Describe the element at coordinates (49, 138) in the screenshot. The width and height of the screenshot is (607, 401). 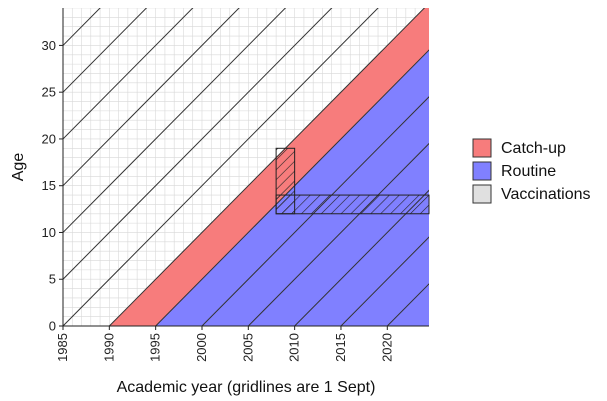
I see `y-tick-label: 20` at that location.